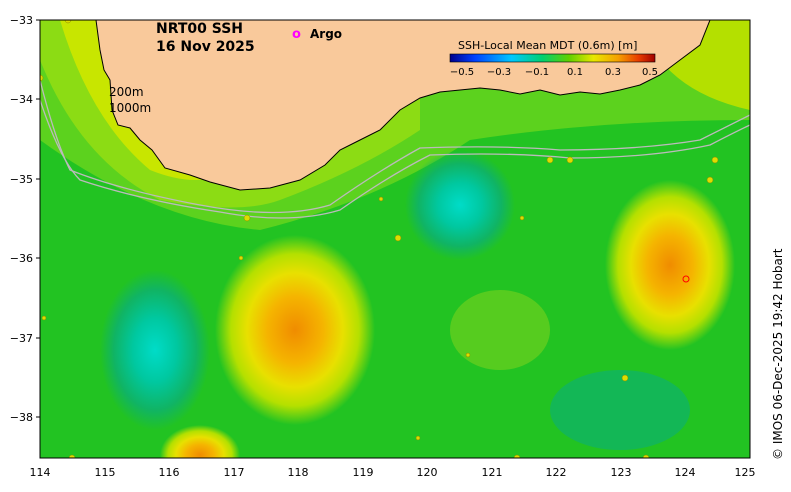  Describe the element at coordinates (326, 34) in the screenshot. I see `argo-legend-label: Argo` at that location.